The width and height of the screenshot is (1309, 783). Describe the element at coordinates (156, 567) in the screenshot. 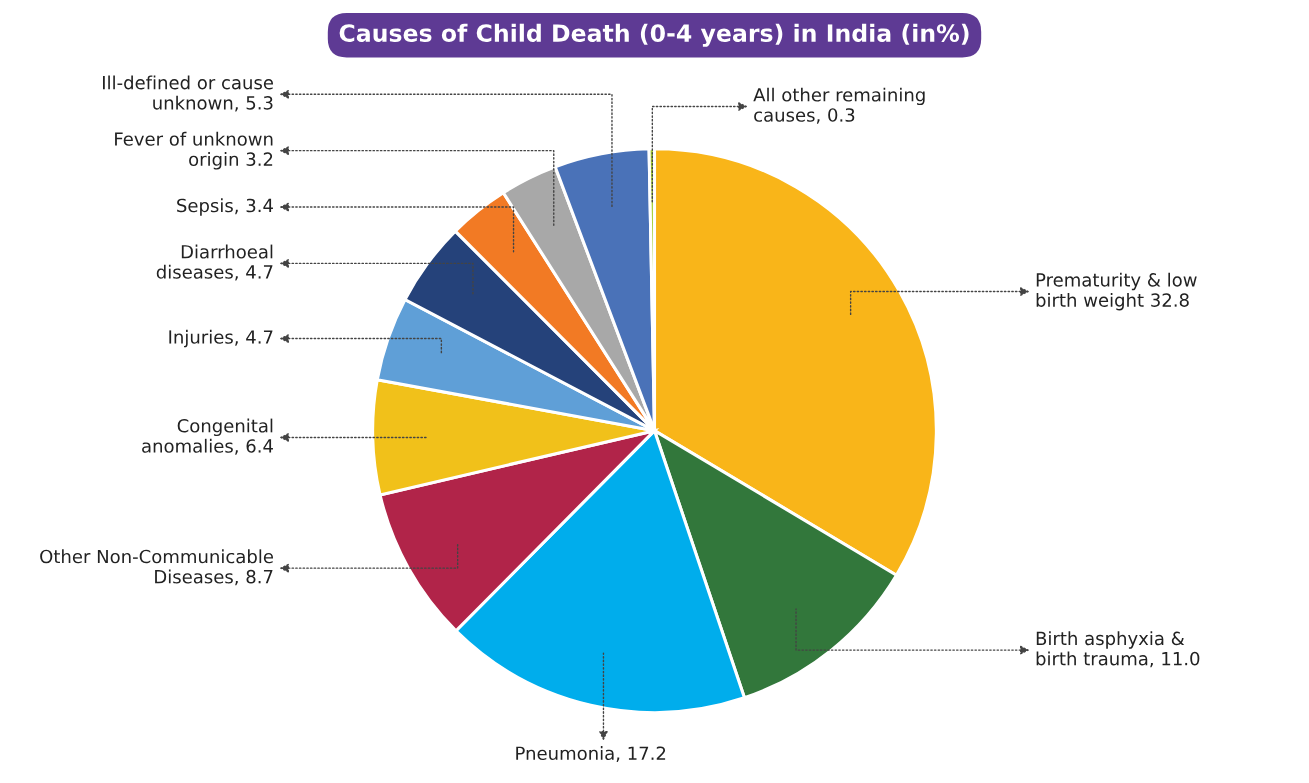

I see `slice-label: Other Non-Communicable Diseases, 8.7` at that location.